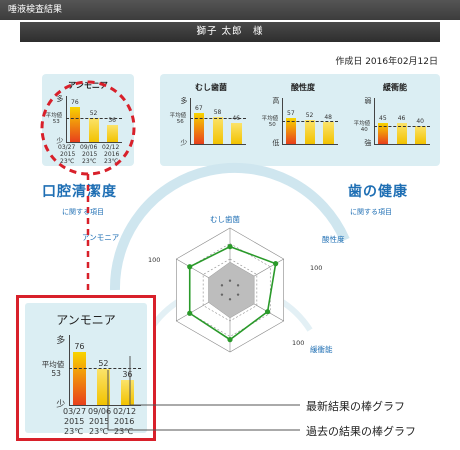 Image resolution: width=460 pixels, height=450 pixels. What do you see at coordinates (217, 113) in the screenshot?
I see `bar-value-label-1: 58` at bounding box center [217, 113].